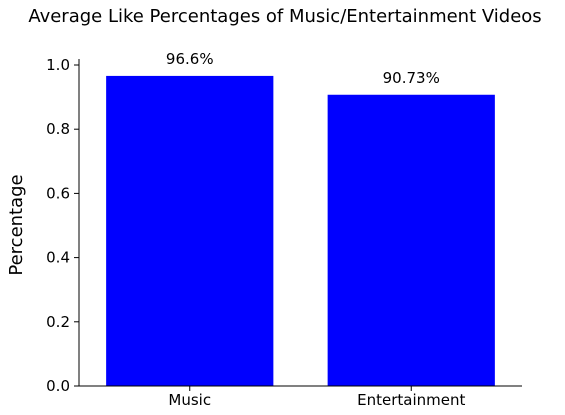 This screenshot has height=415, width=565. What do you see at coordinates (190, 59) in the screenshot?
I see `data-label-music: 96.6%` at bounding box center [190, 59].